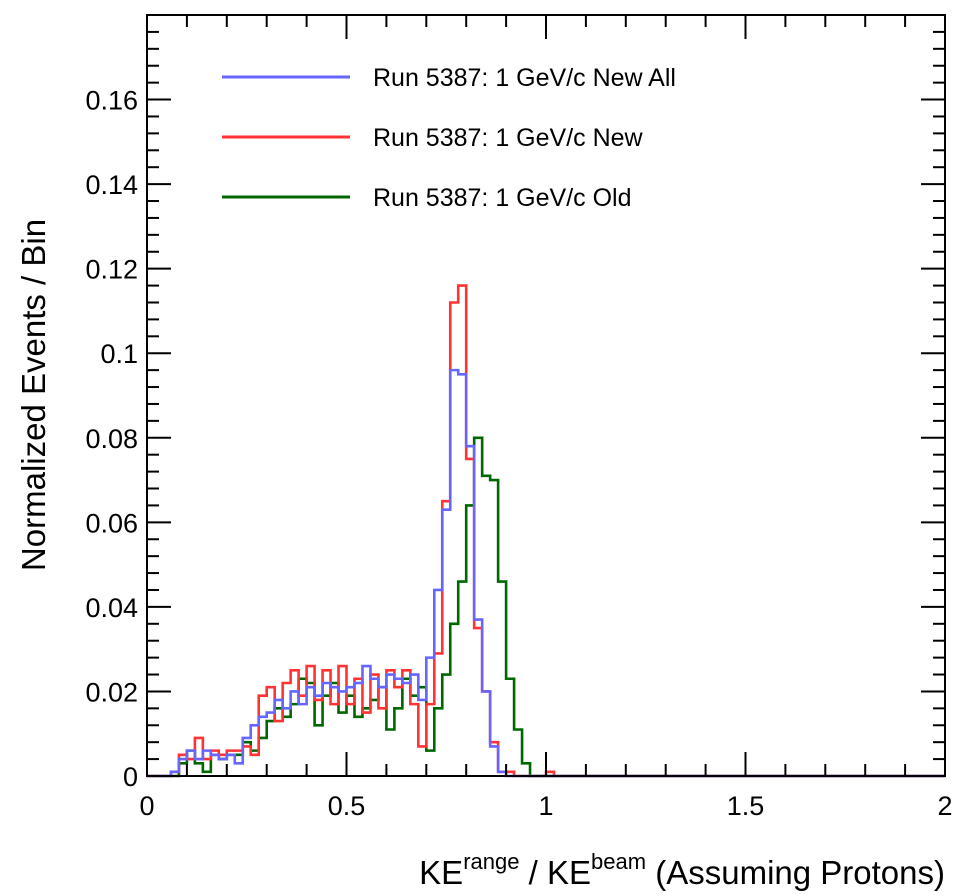 Image resolution: width=958 pixels, height=896 pixels. Describe the element at coordinates (111, 270) in the screenshot. I see `y-tick-label: 0.12` at that location.